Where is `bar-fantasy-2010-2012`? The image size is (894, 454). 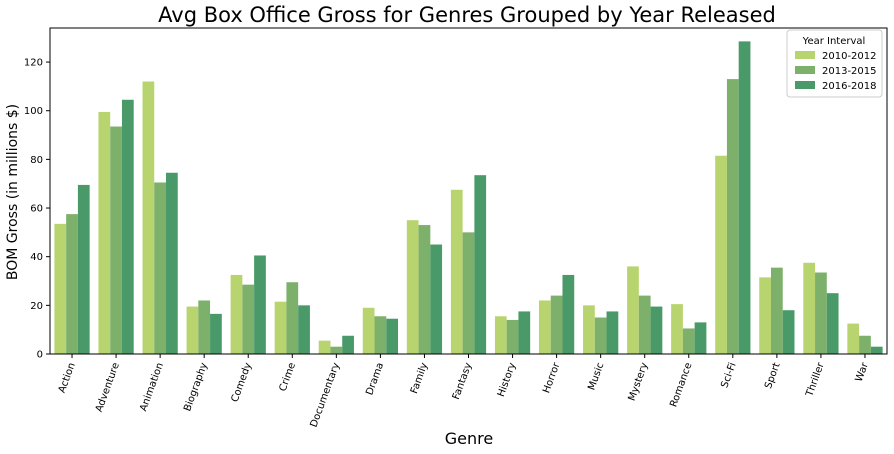
bar-fantasy-2010-2012 is located at coordinates (456, 271).